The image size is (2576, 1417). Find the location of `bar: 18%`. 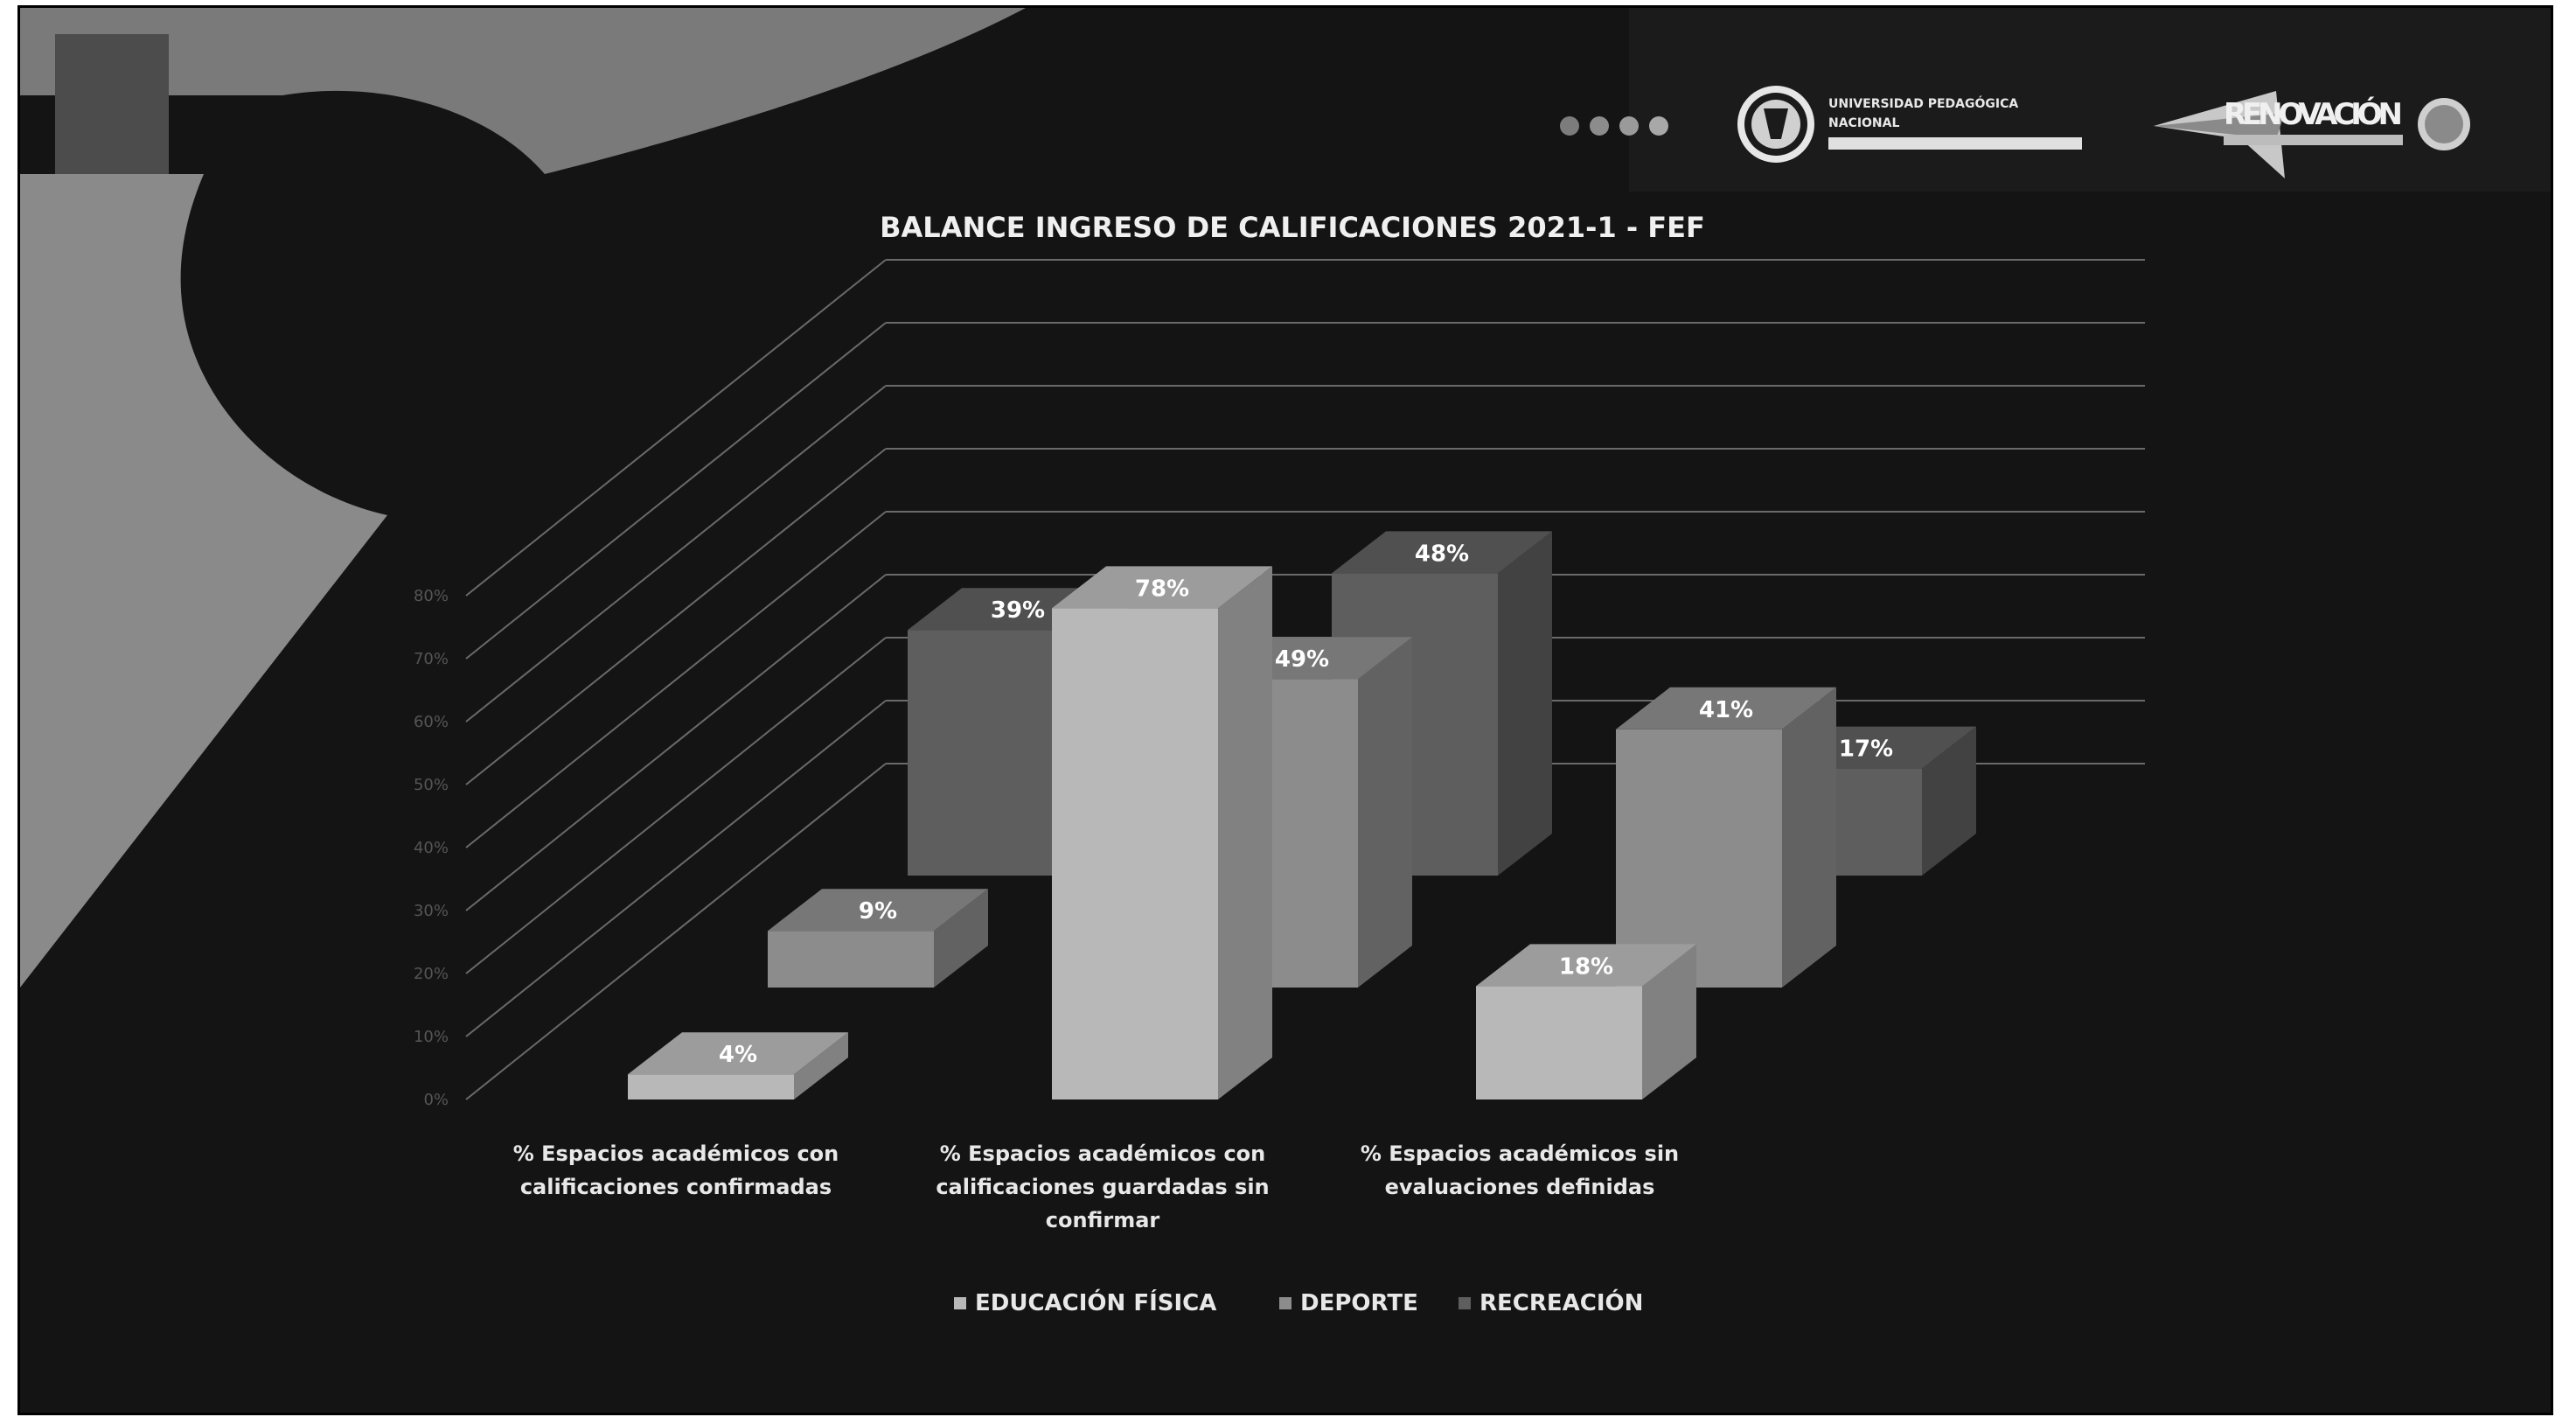

bar: 18% is located at coordinates (1586, 1021).